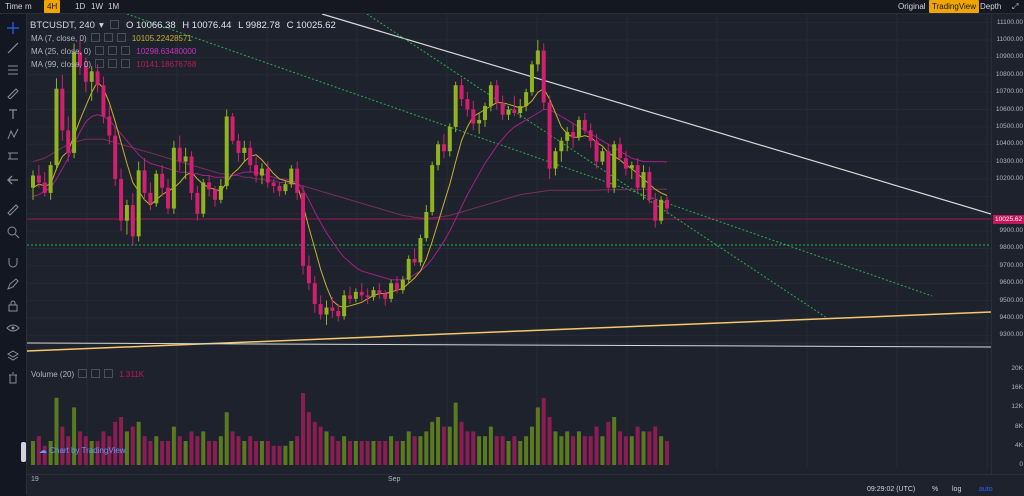 This screenshot has height=496, width=1024. Describe the element at coordinates (62, 25) in the screenshot. I see `symbol-label: BTCUSDT, 240` at that location.